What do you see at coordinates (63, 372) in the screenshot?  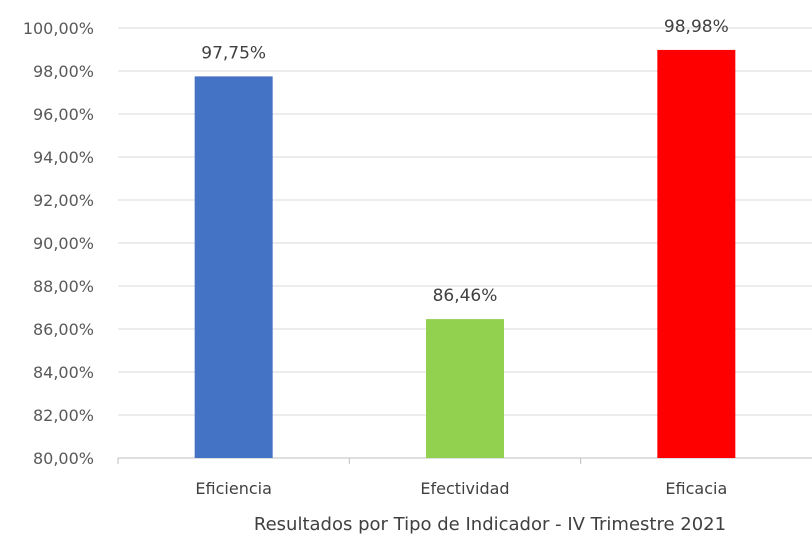 I see `y-tick-label: 84,00%` at bounding box center [63, 372].